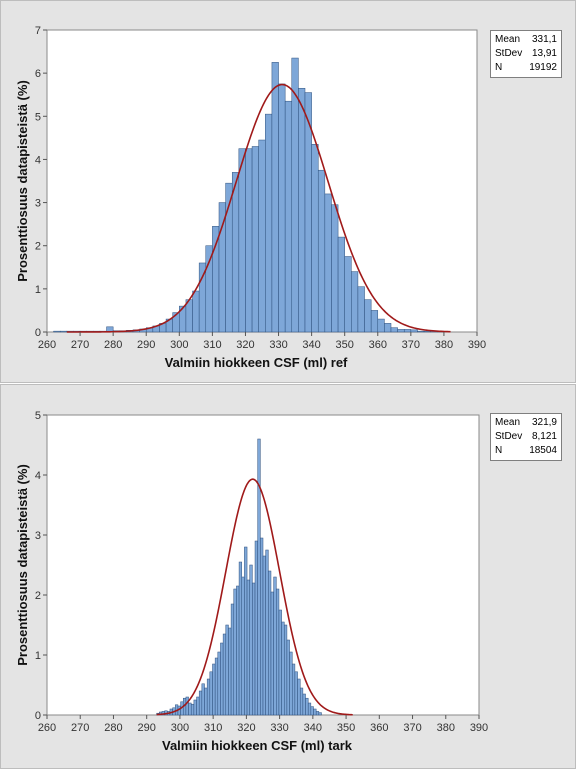 This screenshot has width=578, height=770. I want to click on y-tick-label: 7, so click(38, 31).